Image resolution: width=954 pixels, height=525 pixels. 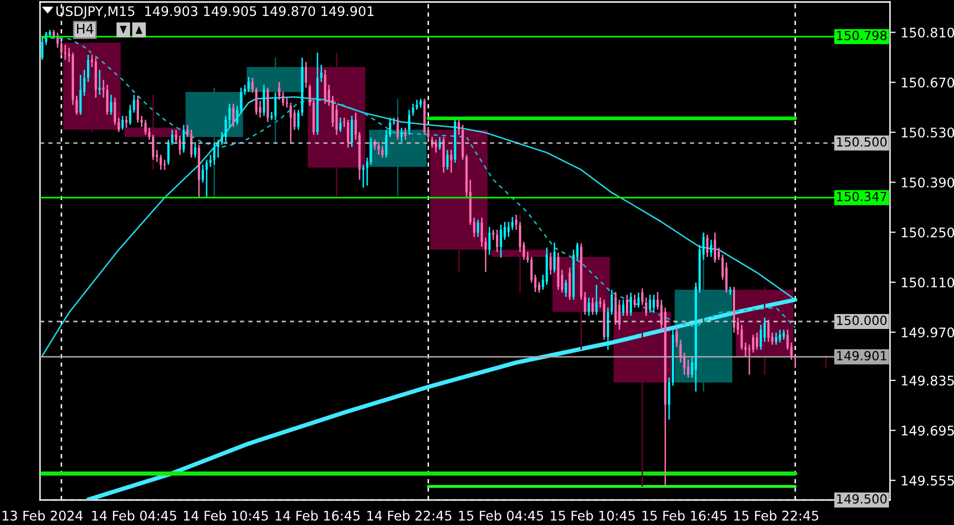 I want to click on ref-line-label: 149.500, so click(x=862, y=499).